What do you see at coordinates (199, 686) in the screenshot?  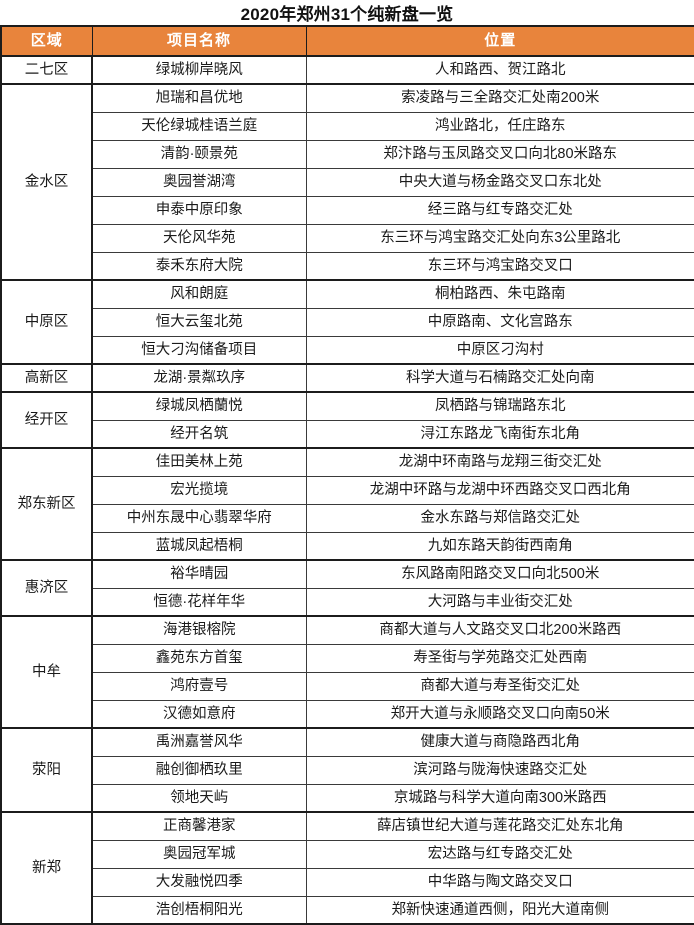 I see `project-cell: 鸿府壹号` at bounding box center [199, 686].